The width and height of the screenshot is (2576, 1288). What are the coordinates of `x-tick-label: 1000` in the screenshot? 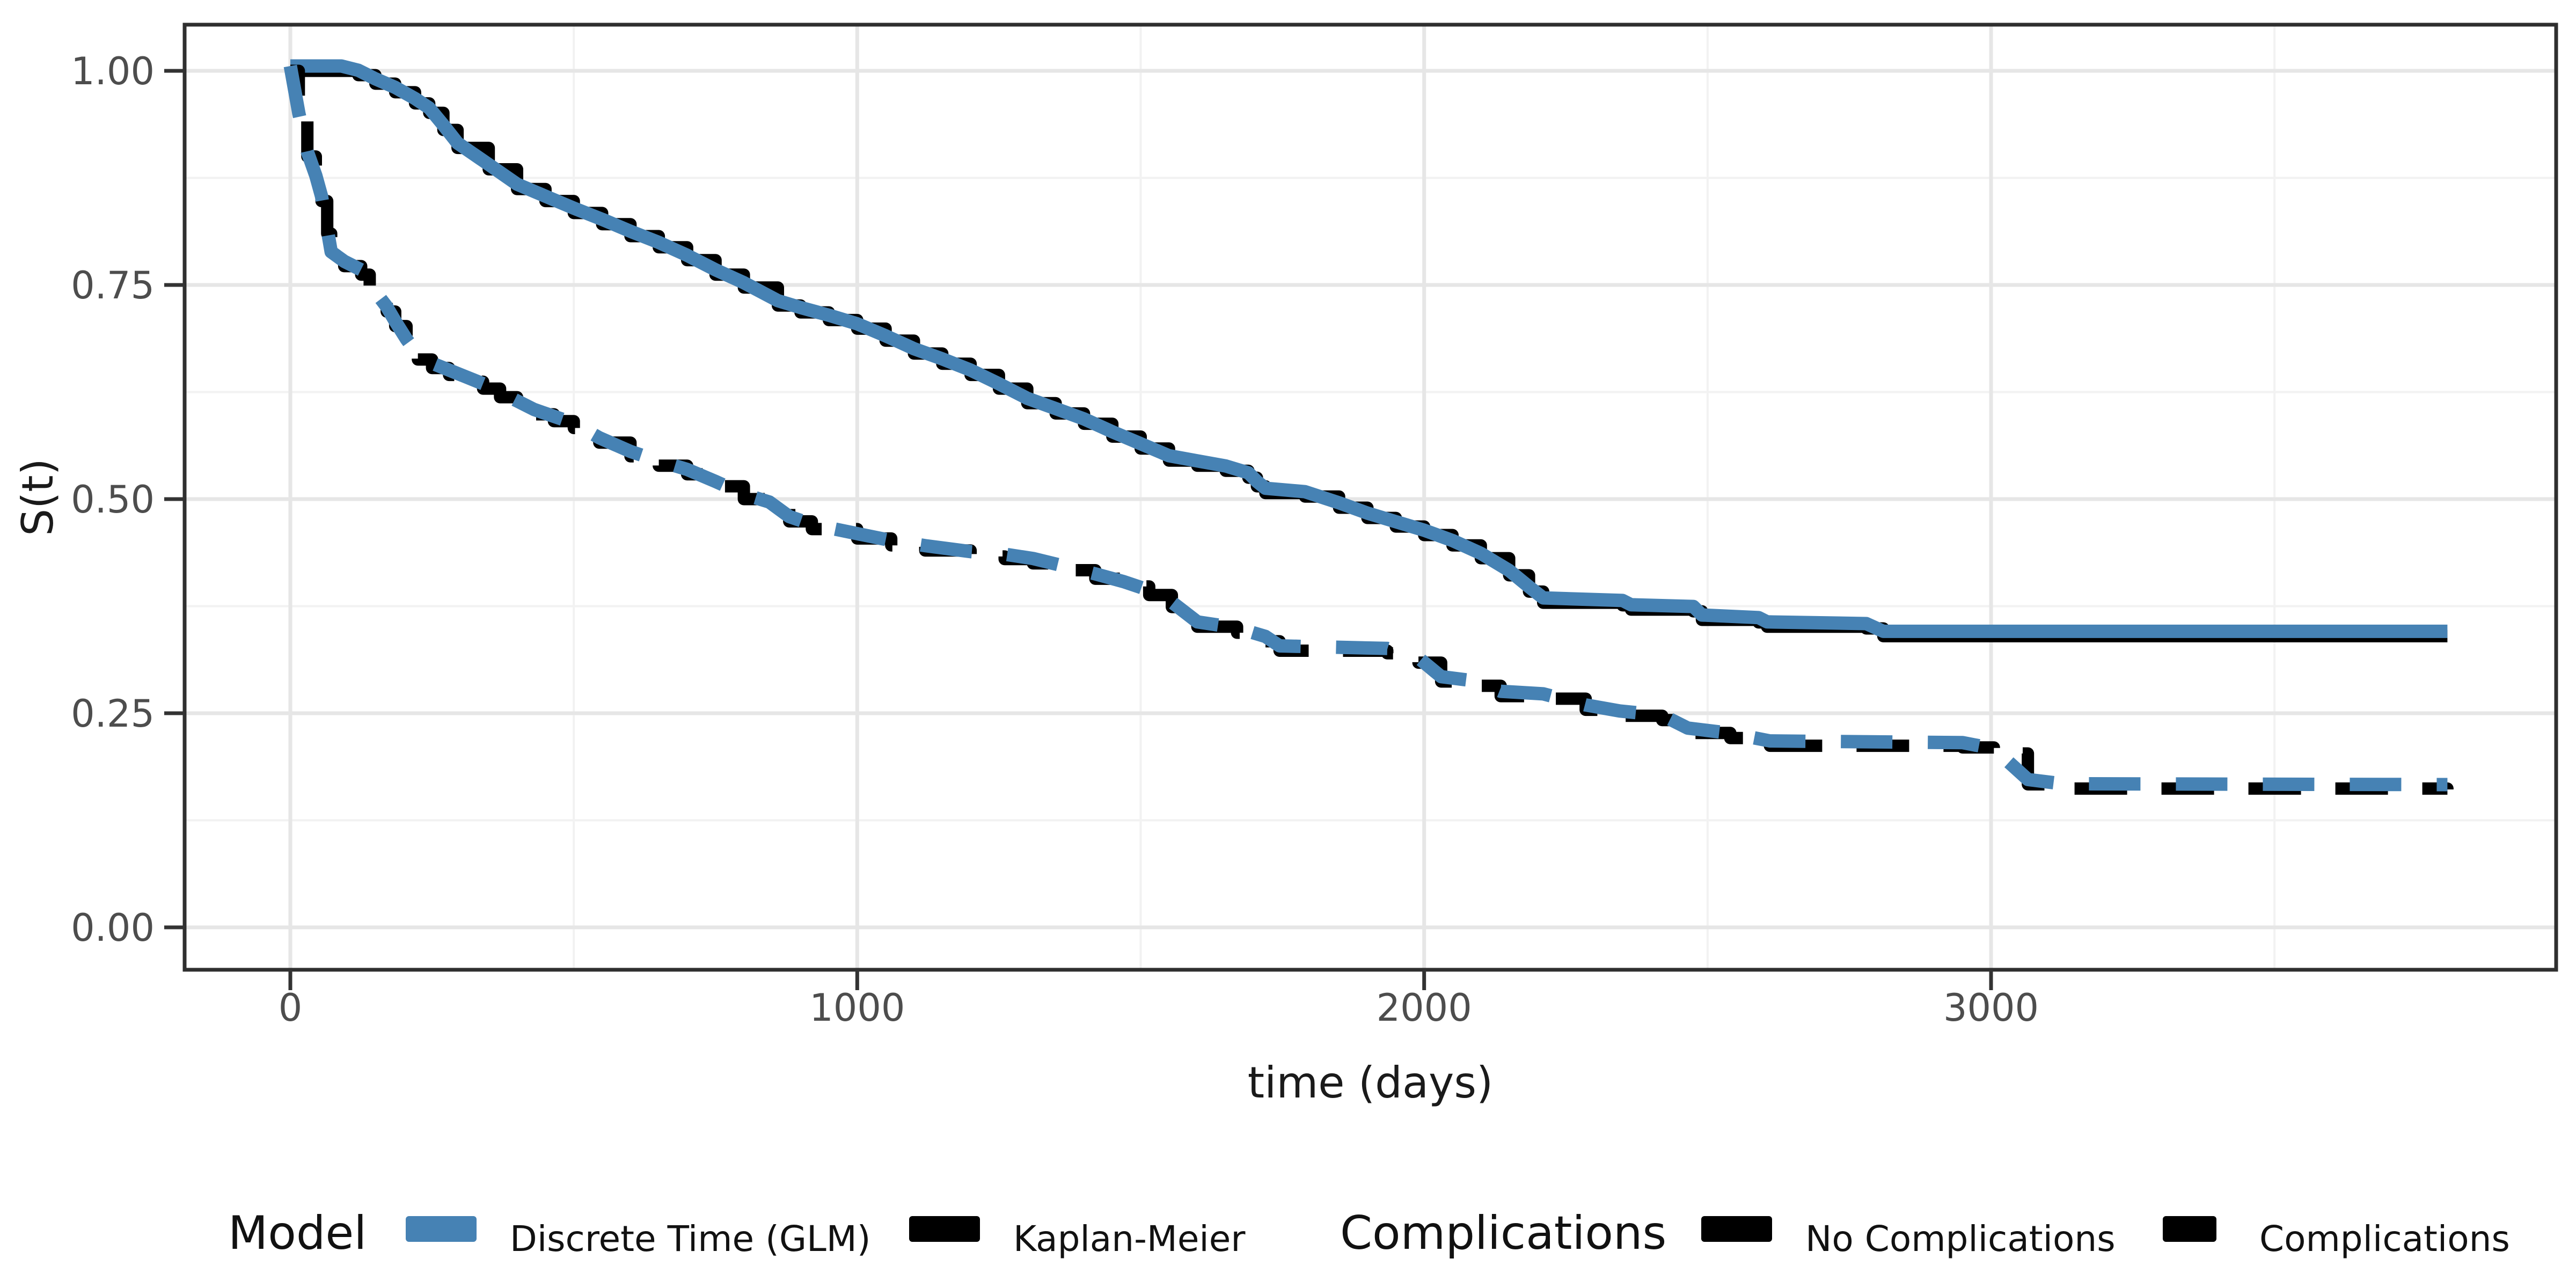 It's located at (857, 1008).